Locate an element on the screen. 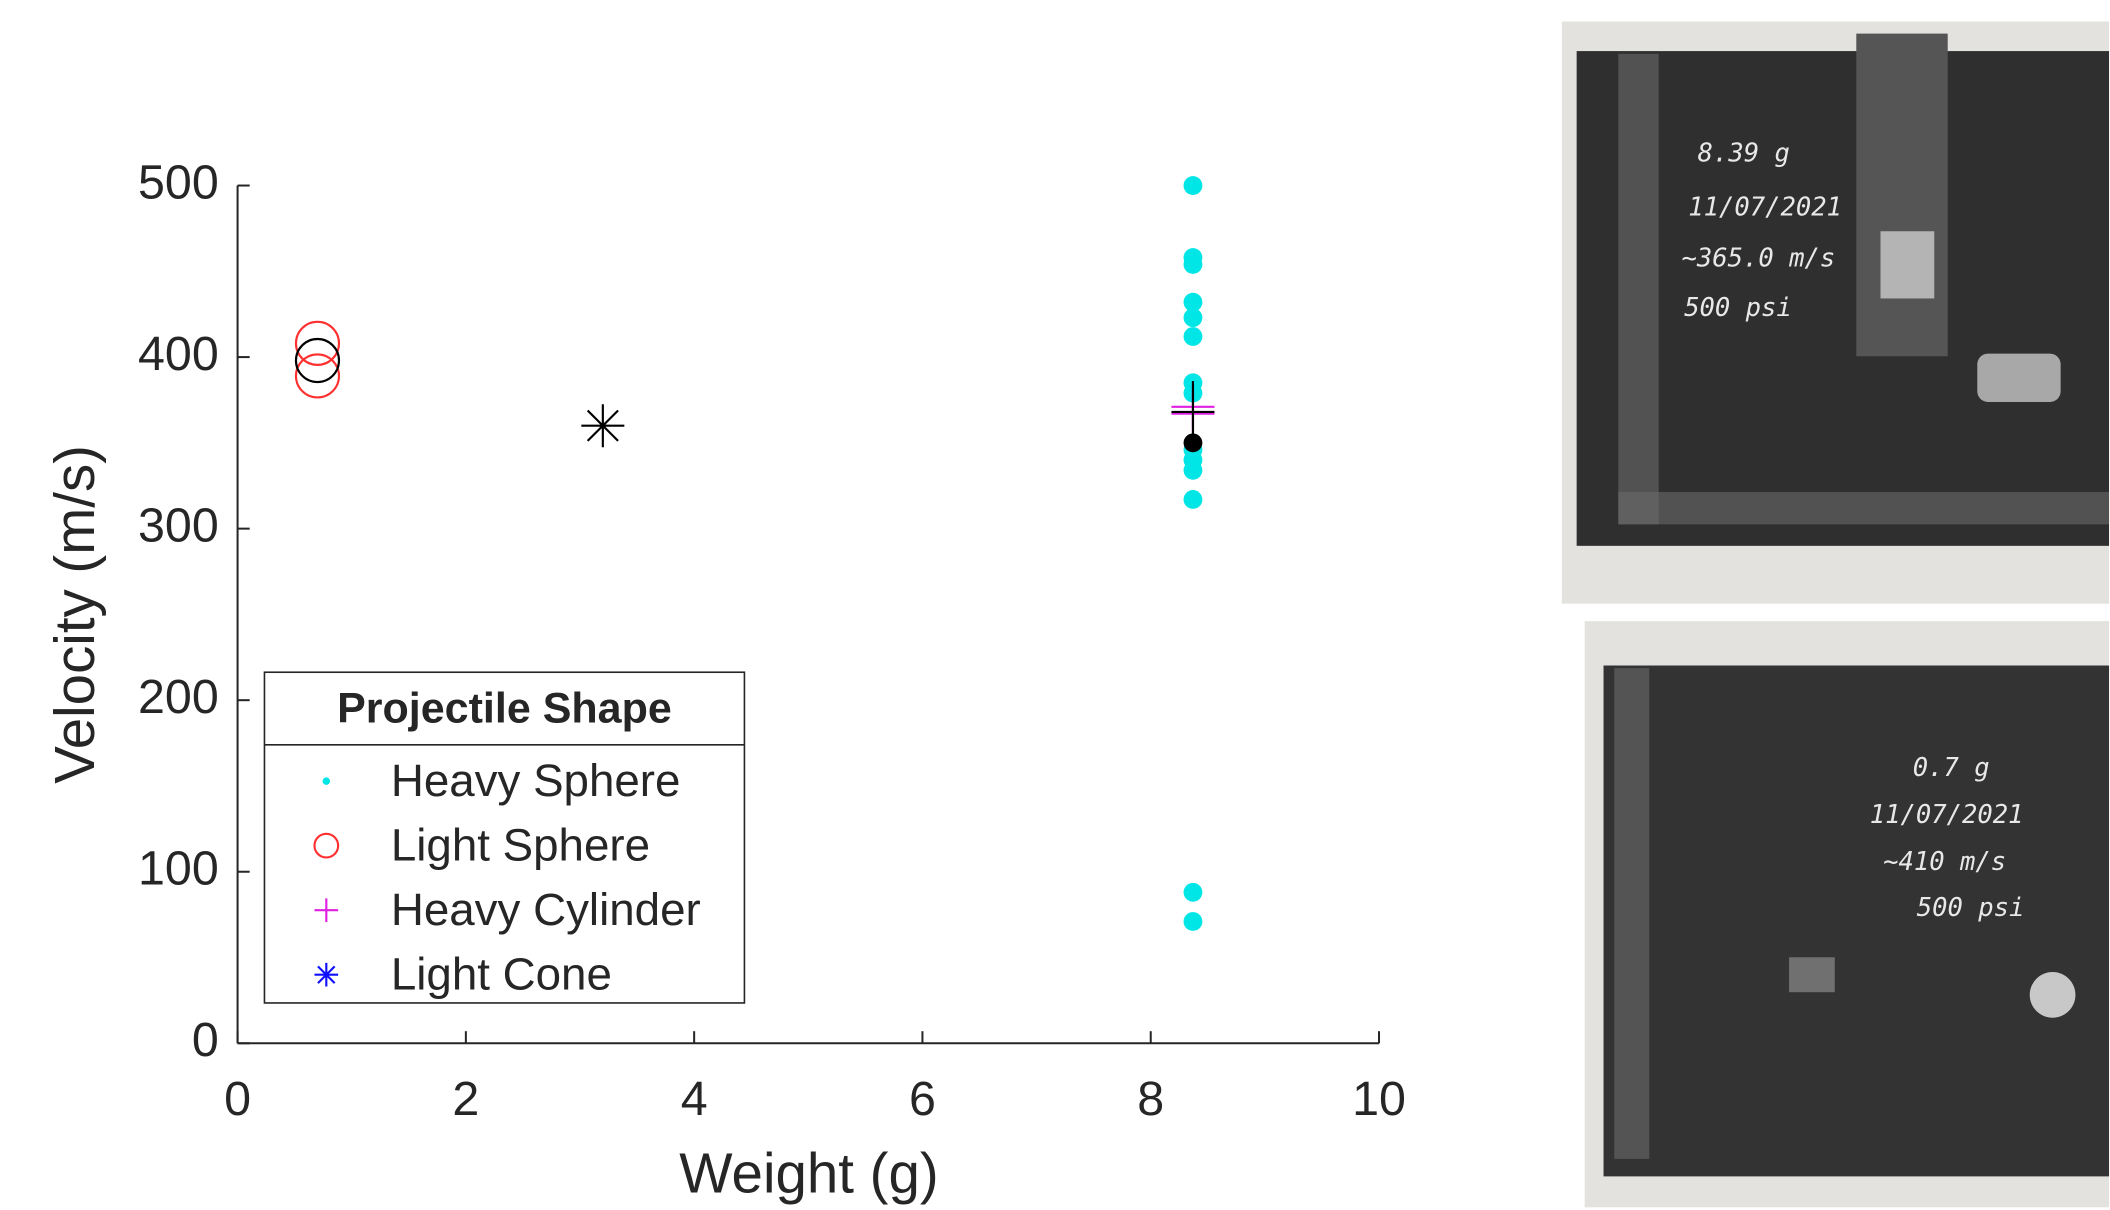 This screenshot has width=2110, height=1210. photo-note: 0.7 g is located at coordinates (1951, 768).